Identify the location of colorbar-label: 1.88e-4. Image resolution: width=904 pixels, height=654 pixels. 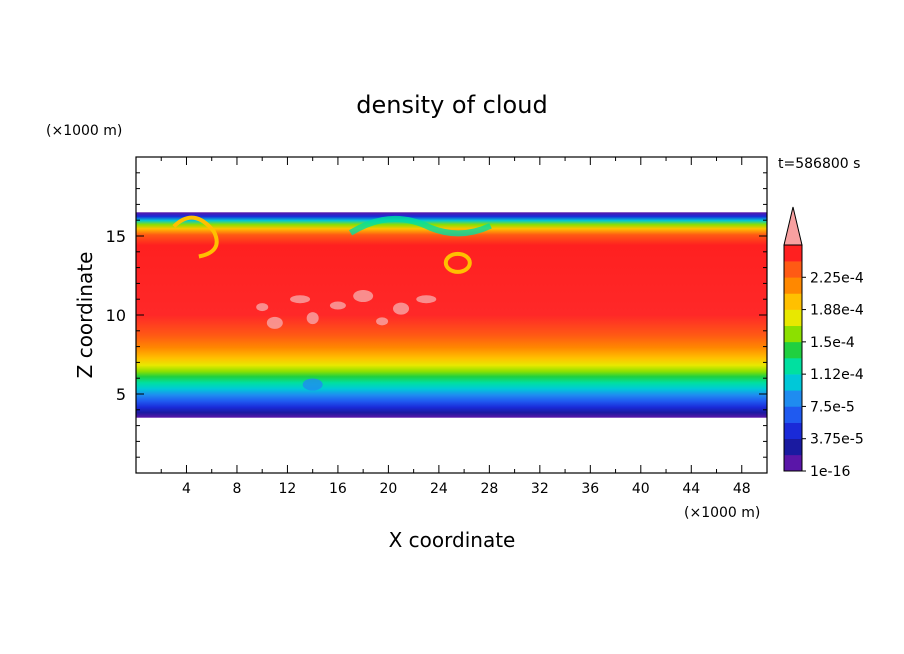
(837, 311).